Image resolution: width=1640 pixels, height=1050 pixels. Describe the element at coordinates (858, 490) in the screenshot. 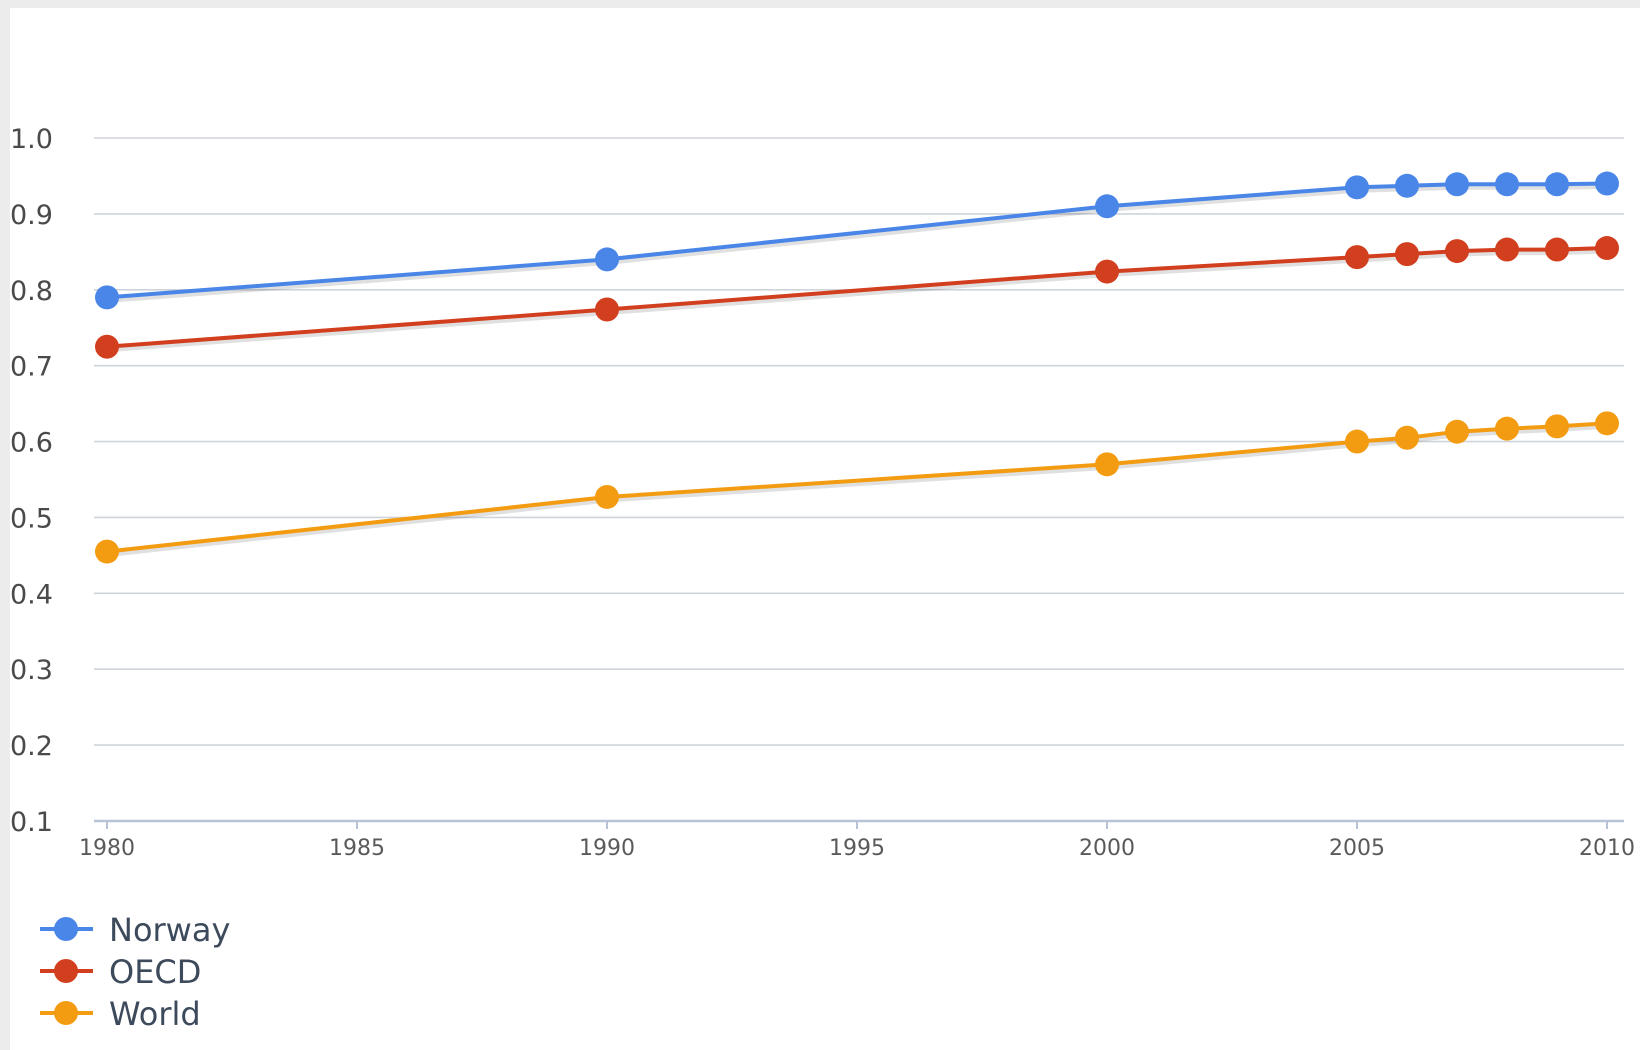

I see `series-shadow-world` at that location.